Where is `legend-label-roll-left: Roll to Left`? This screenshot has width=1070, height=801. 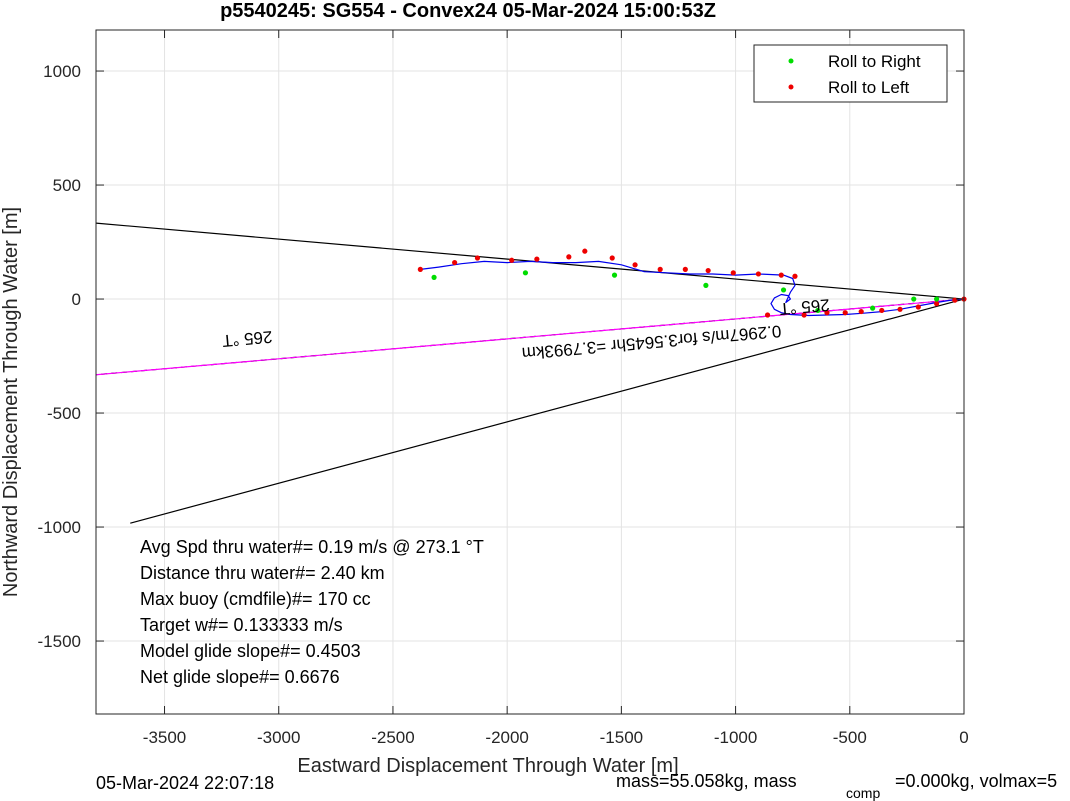
legend-label-roll-left: Roll to Left is located at coordinates (869, 87).